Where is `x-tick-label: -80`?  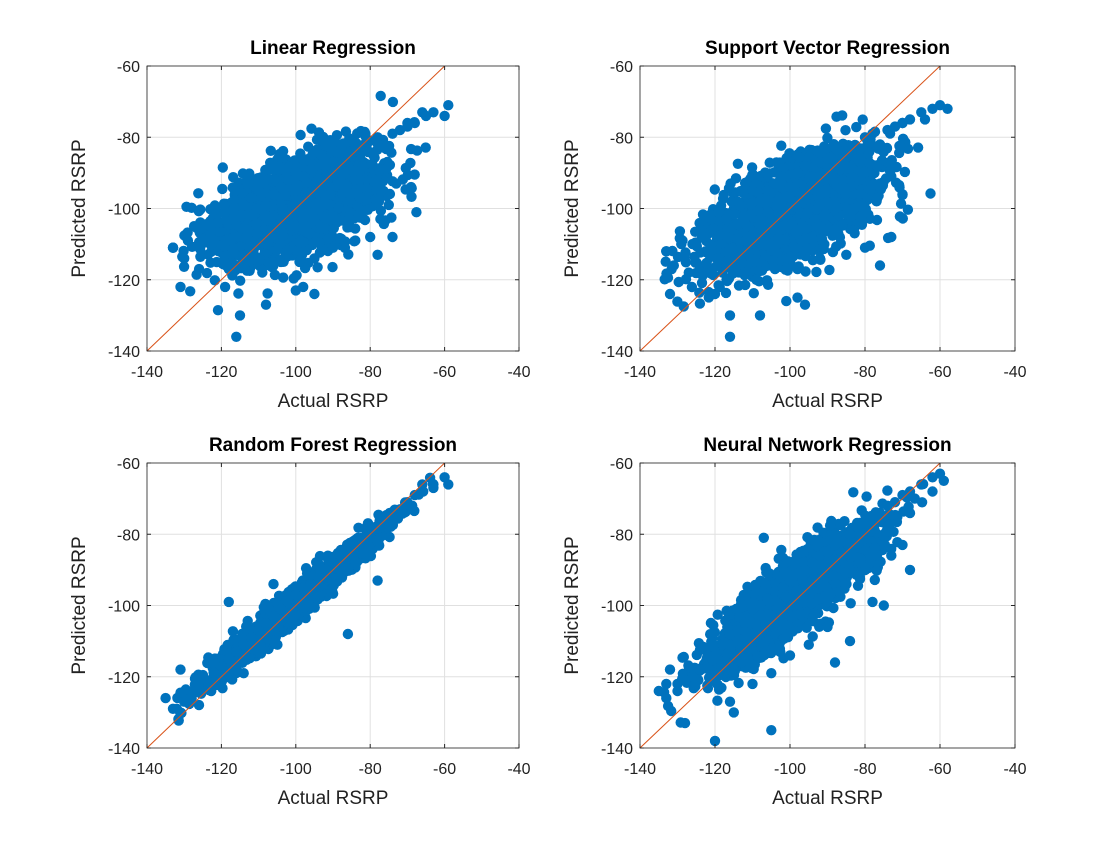 x-tick-label: -80 is located at coordinates (370, 372).